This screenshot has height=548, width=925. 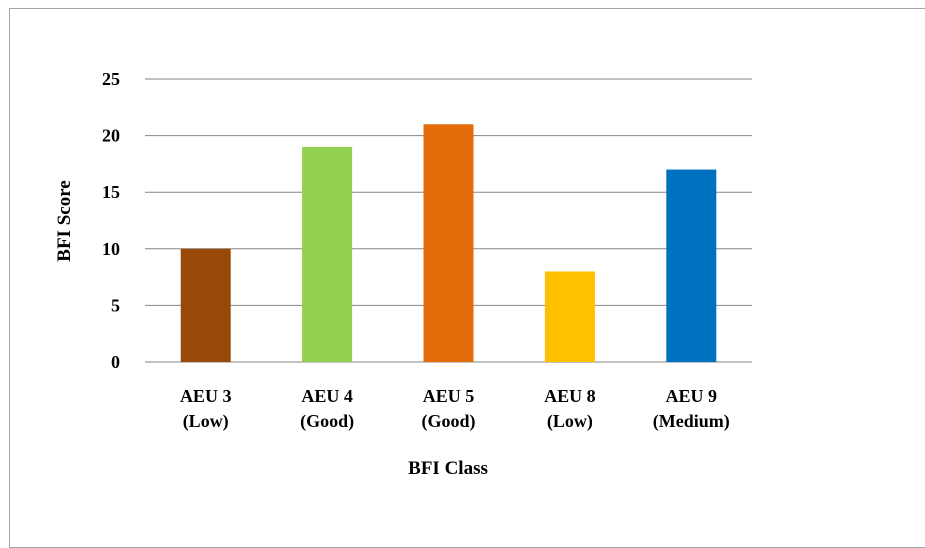 What do you see at coordinates (111, 136) in the screenshot?
I see `y-tick-label: 20` at bounding box center [111, 136].